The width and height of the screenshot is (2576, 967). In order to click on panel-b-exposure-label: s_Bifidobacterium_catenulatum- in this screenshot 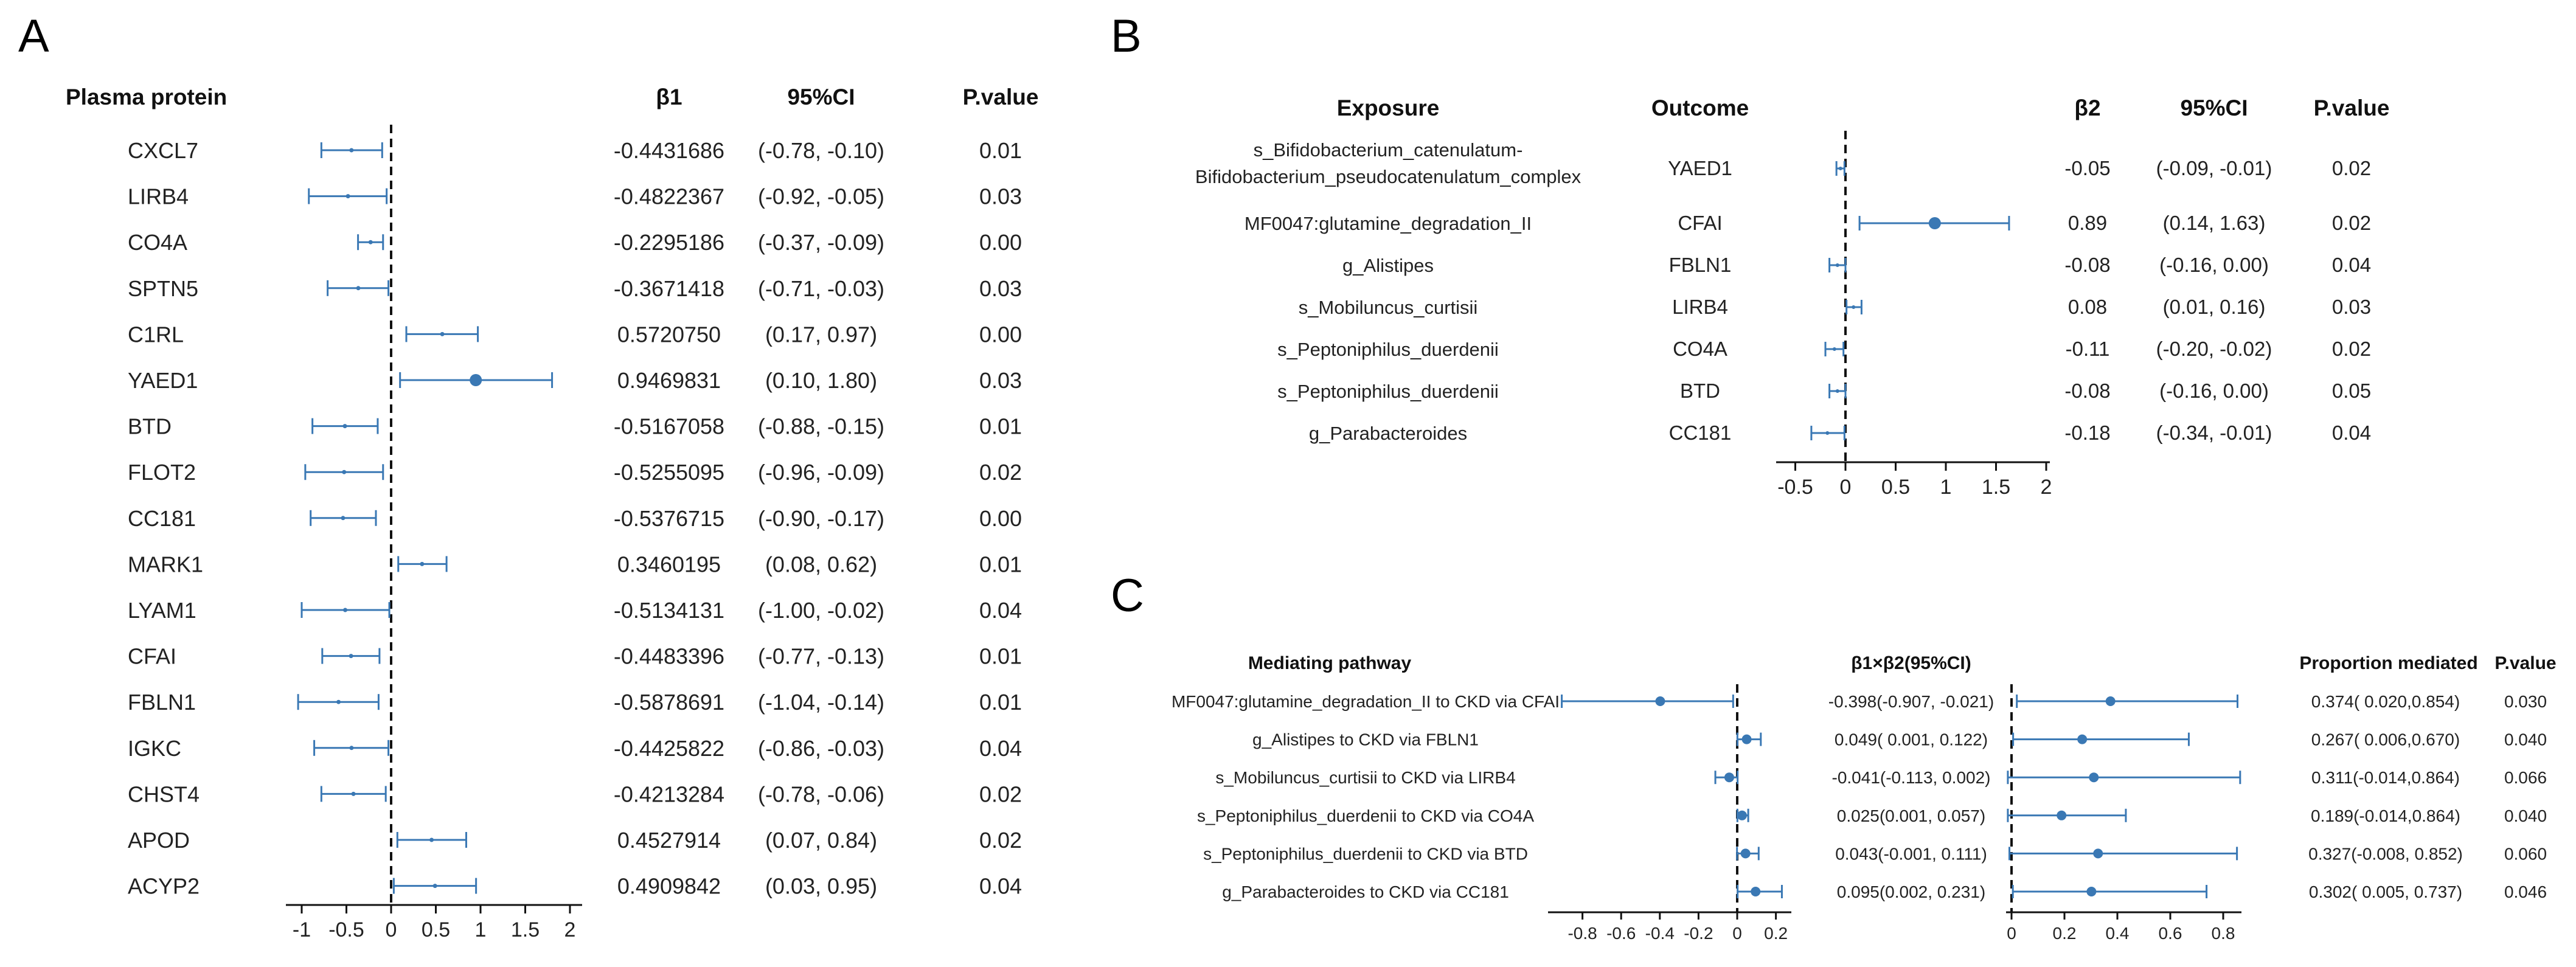, I will do `click(1388, 150)`.